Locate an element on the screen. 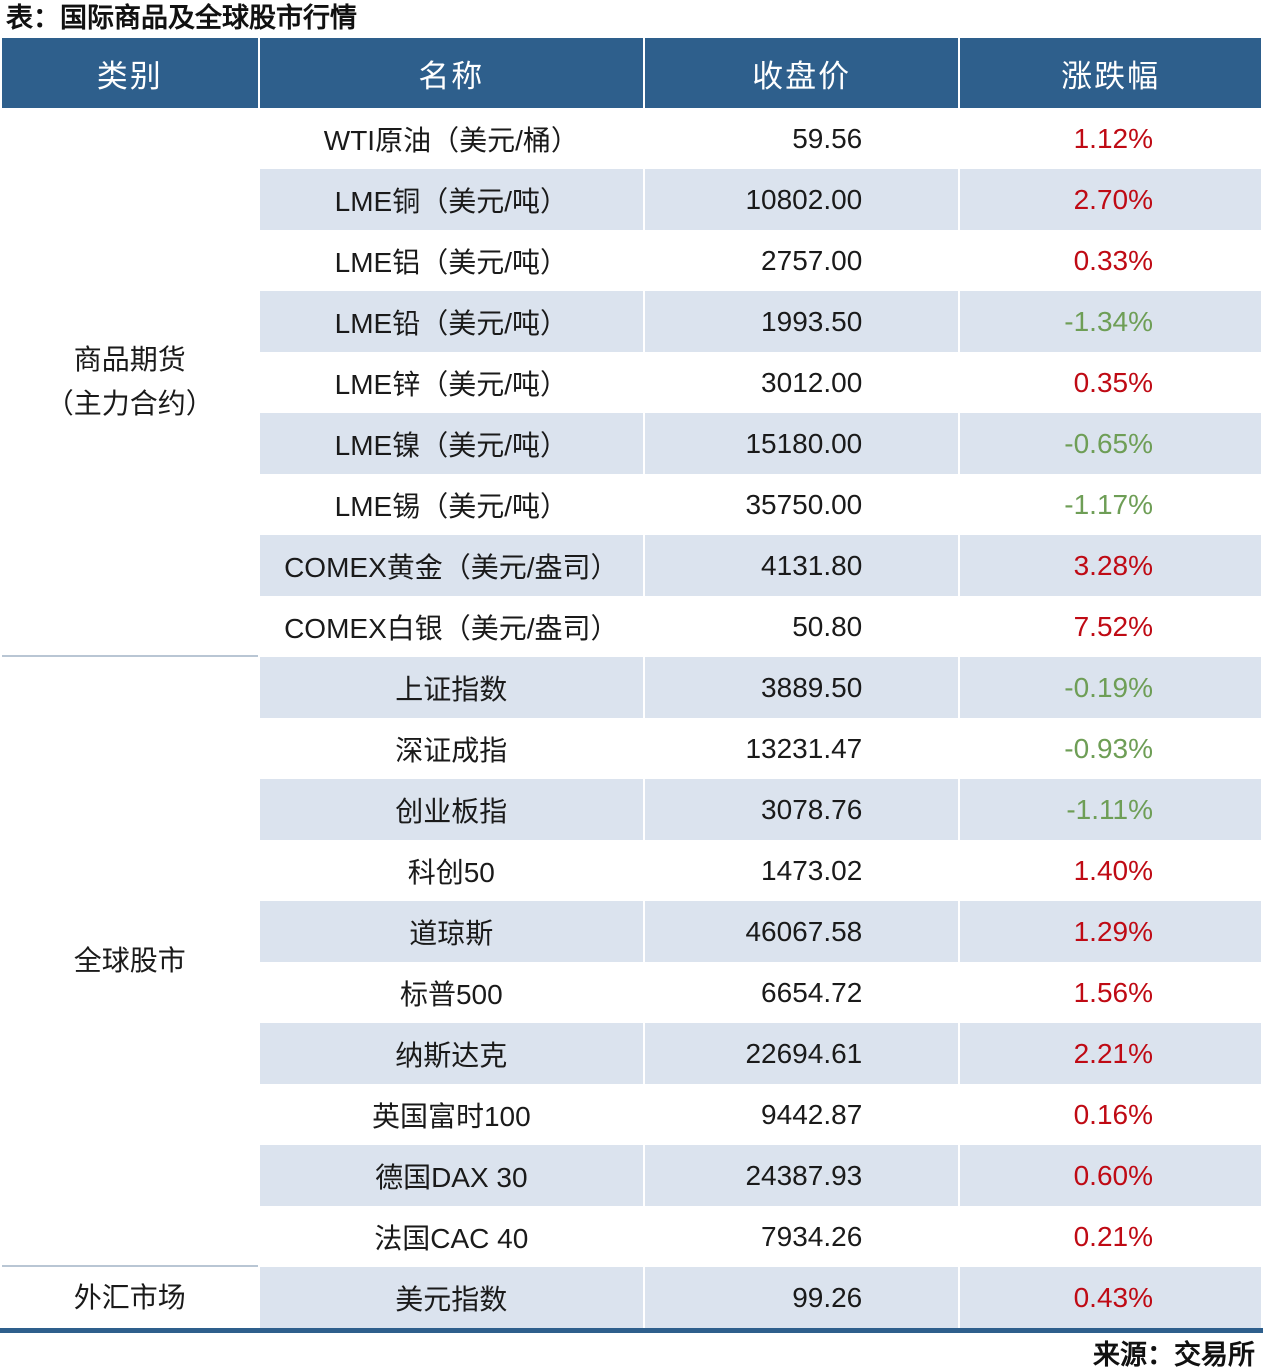  source-note: 来源：交易所 is located at coordinates (1174, 1355).